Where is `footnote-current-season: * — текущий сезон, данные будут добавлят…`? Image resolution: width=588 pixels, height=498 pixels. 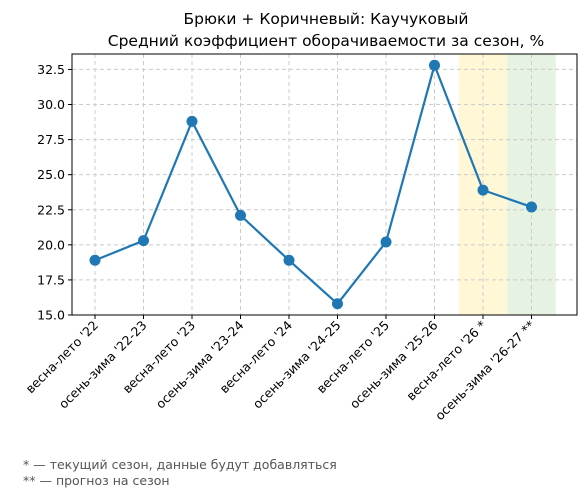 footnote-current-season: * — текущий сезон, данные будут добавлят… is located at coordinates (180, 464).